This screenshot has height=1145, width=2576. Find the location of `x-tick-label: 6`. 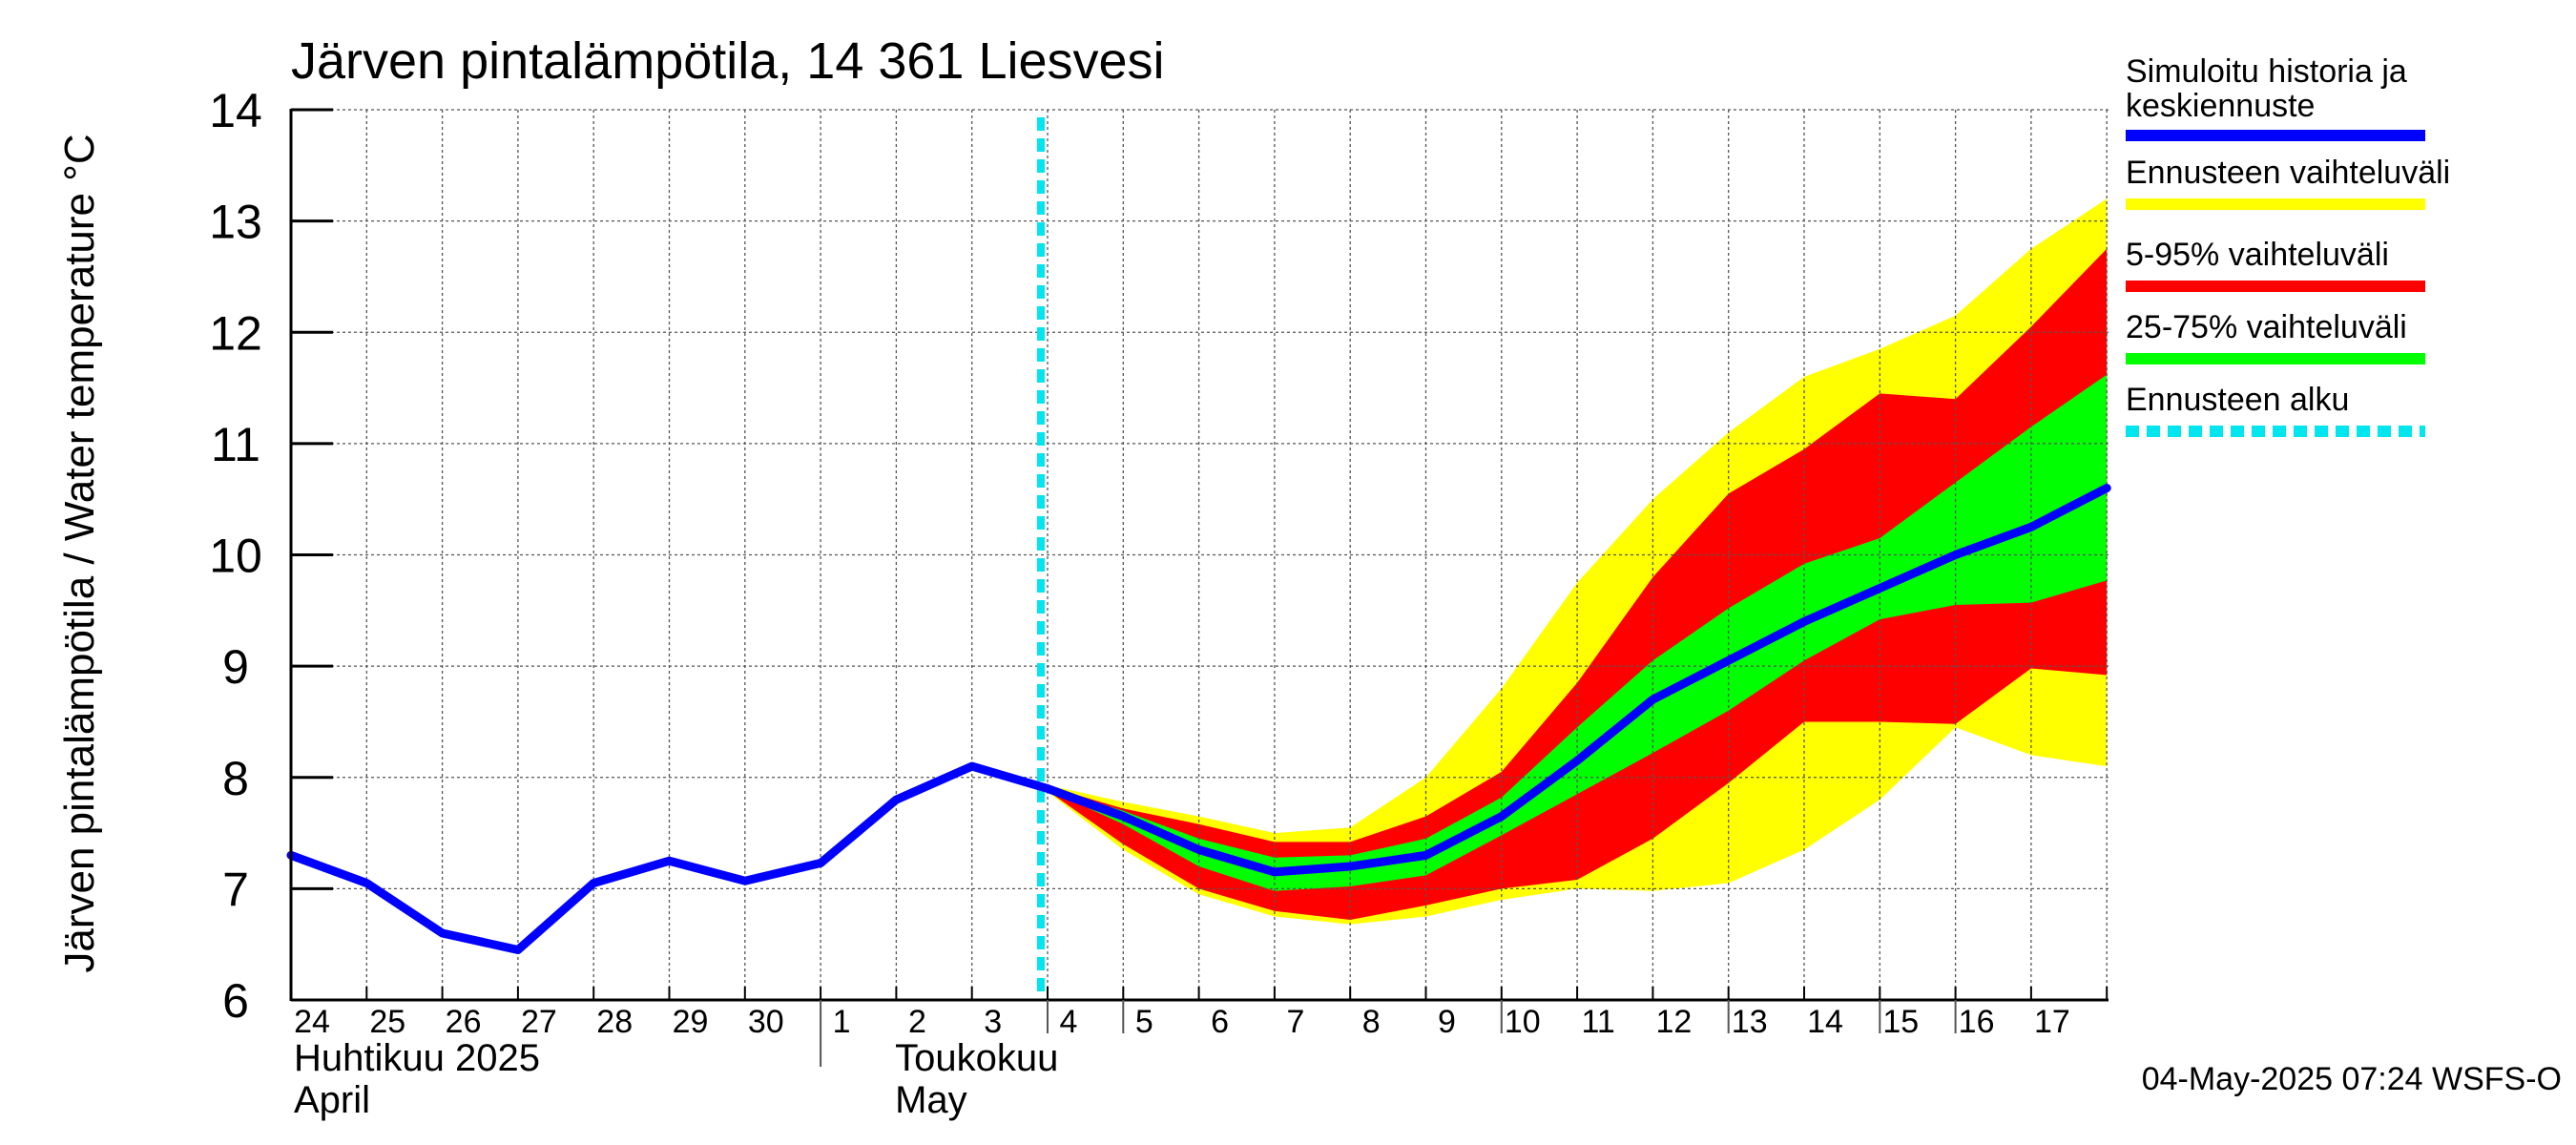

x-tick-label: 6 is located at coordinates (1220, 1022).